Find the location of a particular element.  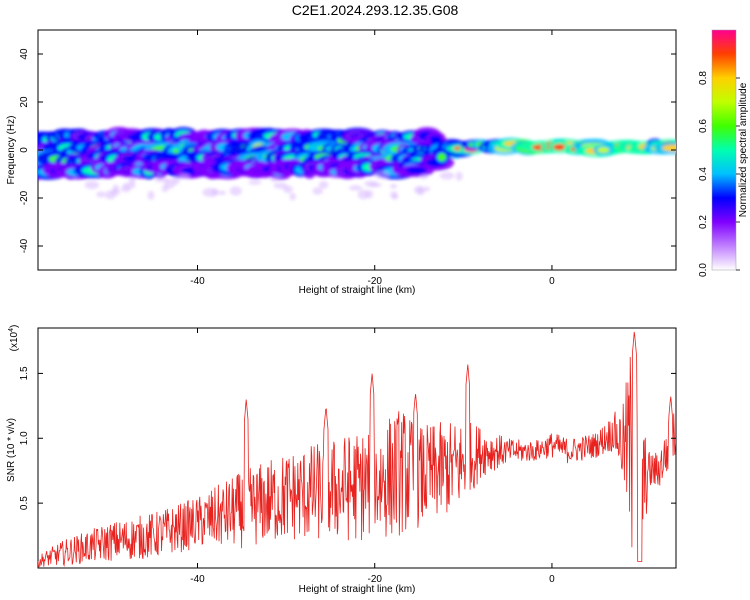

colorbar-gradient is located at coordinates (724, 150).